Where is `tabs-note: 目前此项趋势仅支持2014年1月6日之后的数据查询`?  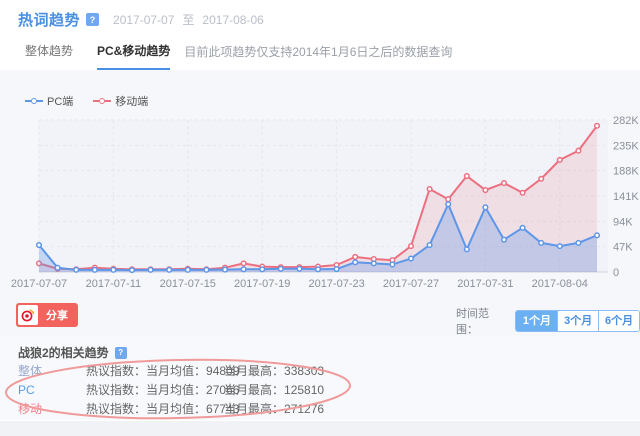 tabs-note: 目前此项趋势仅支持2014年1月6日之后的数据查询 is located at coordinates (318, 52).